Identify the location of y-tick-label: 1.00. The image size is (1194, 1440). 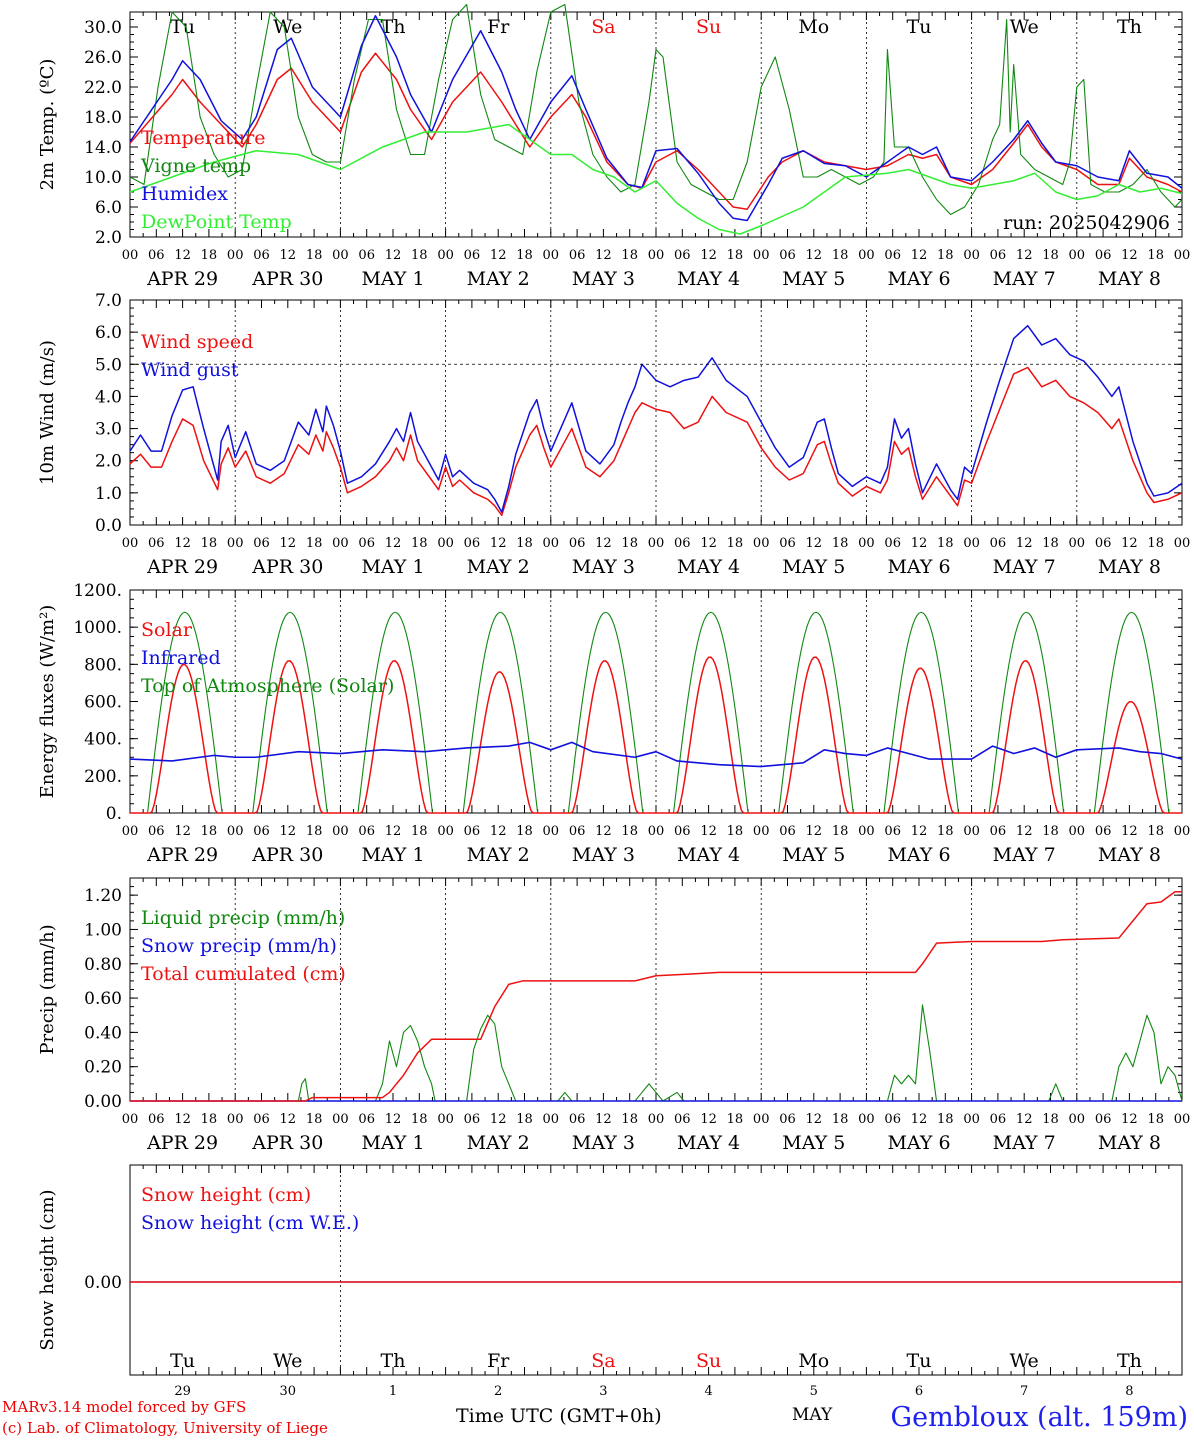
(103, 930).